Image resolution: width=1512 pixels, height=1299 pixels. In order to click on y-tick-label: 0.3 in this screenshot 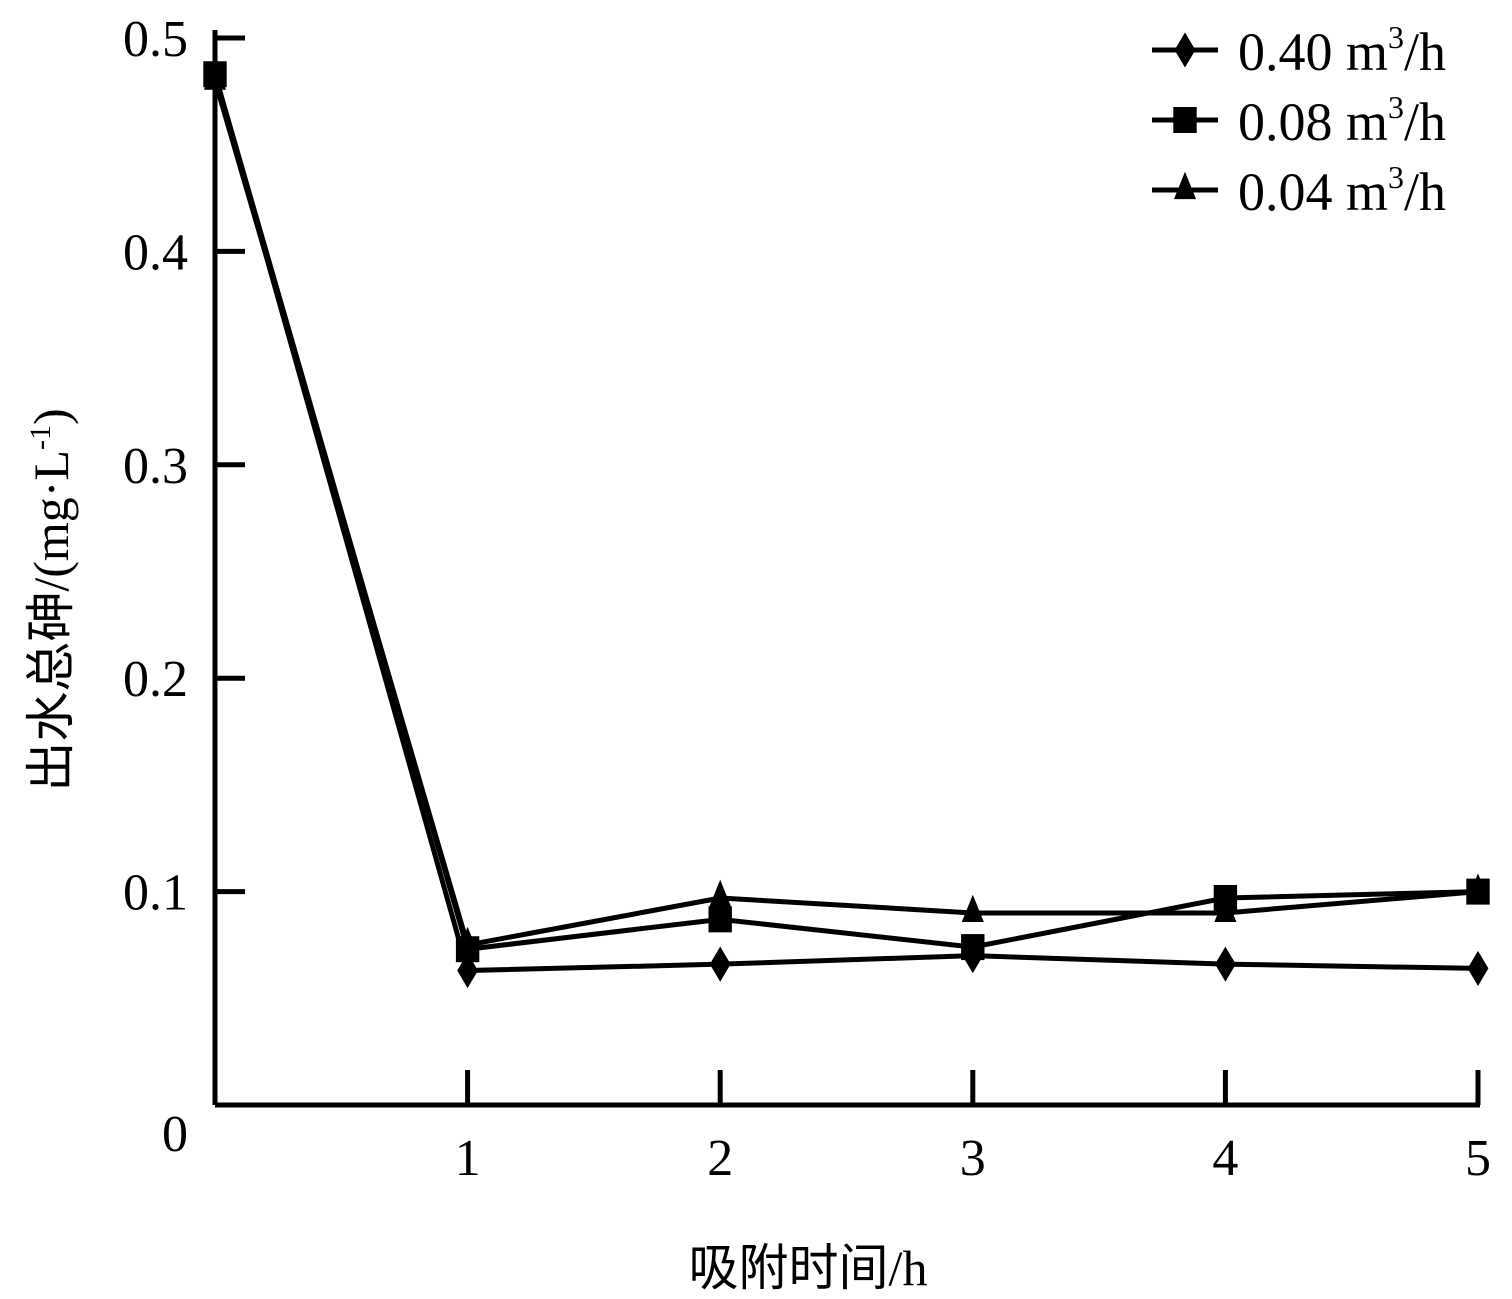, I will do `click(155, 466)`.